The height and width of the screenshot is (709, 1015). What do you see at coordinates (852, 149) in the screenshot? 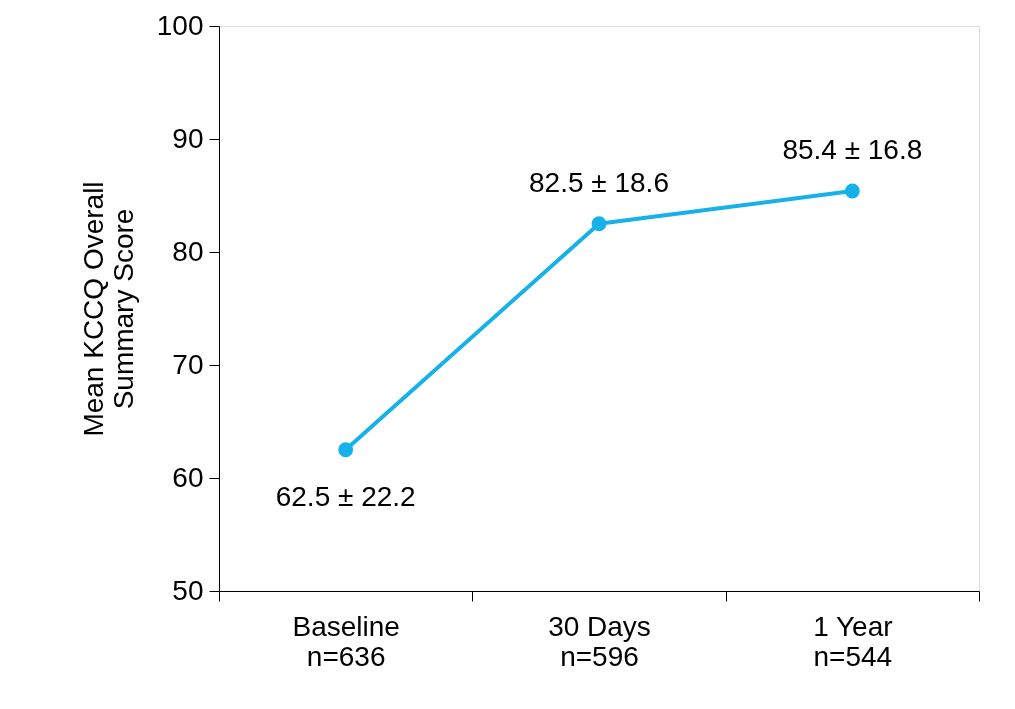
I see `data-label: 85.4 ± 16.8` at bounding box center [852, 149].